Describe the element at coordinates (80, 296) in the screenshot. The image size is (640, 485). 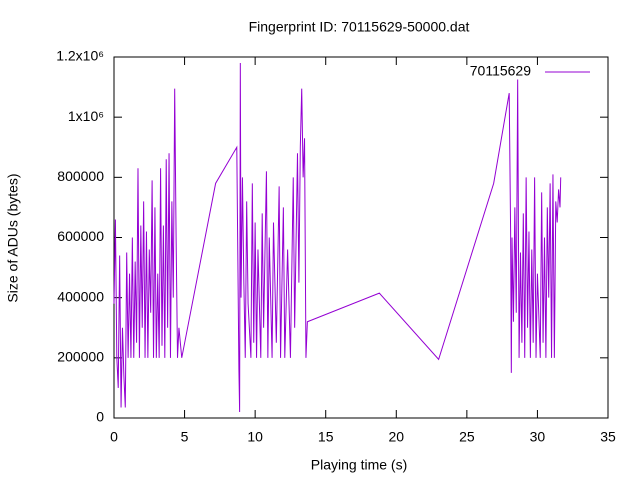
I see `y-tick-label: 400000` at that location.